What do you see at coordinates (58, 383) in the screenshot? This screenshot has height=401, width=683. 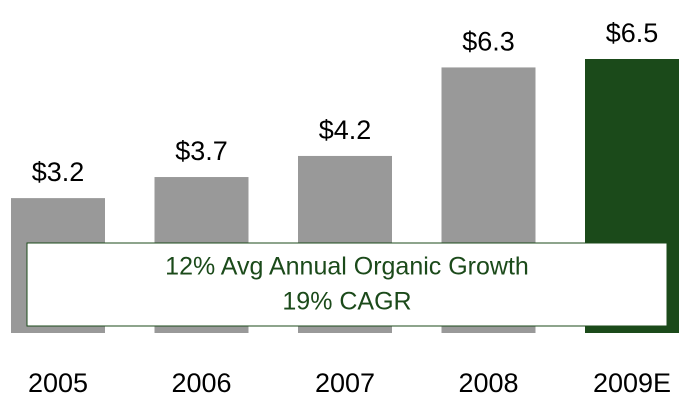 I see `x-tick-label: 2005` at bounding box center [58, 383].